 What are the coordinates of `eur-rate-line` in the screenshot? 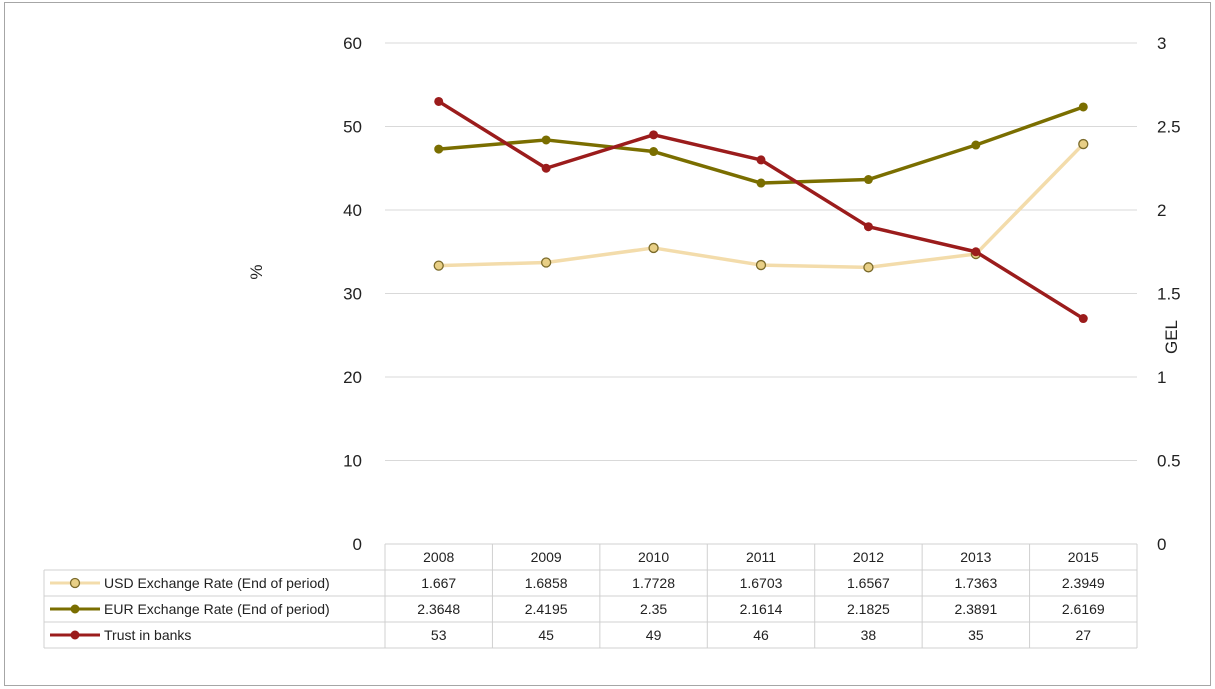 It's located at (761, 145).